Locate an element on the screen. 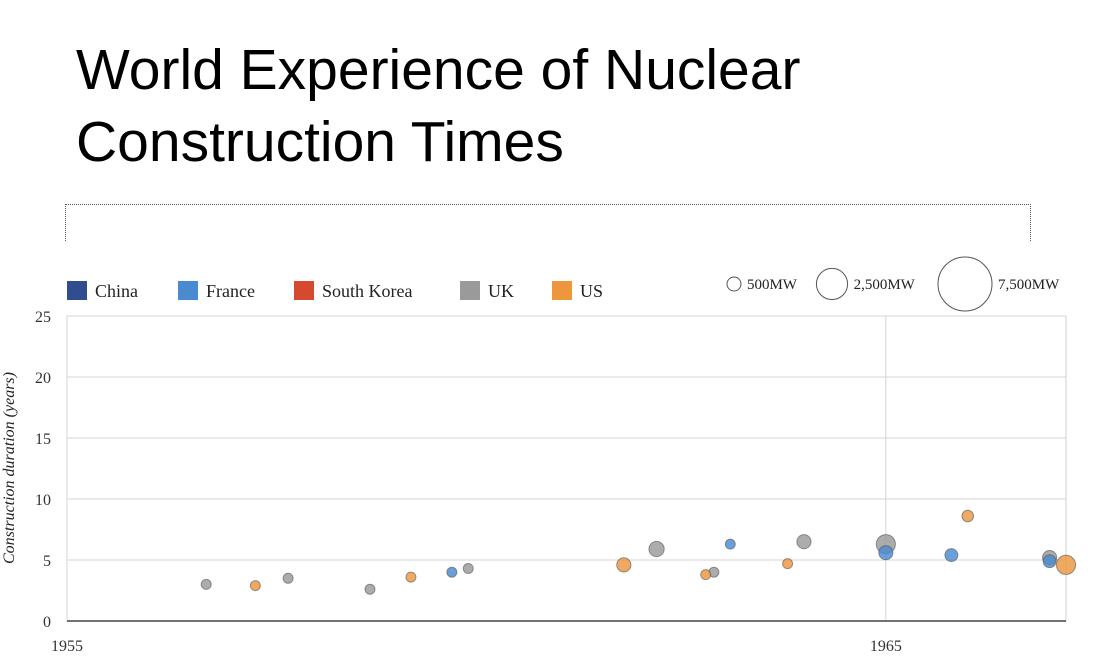 The width and height of the screenshot is (1095, 665). placeholder-frame is located at coordinates (548, 222).